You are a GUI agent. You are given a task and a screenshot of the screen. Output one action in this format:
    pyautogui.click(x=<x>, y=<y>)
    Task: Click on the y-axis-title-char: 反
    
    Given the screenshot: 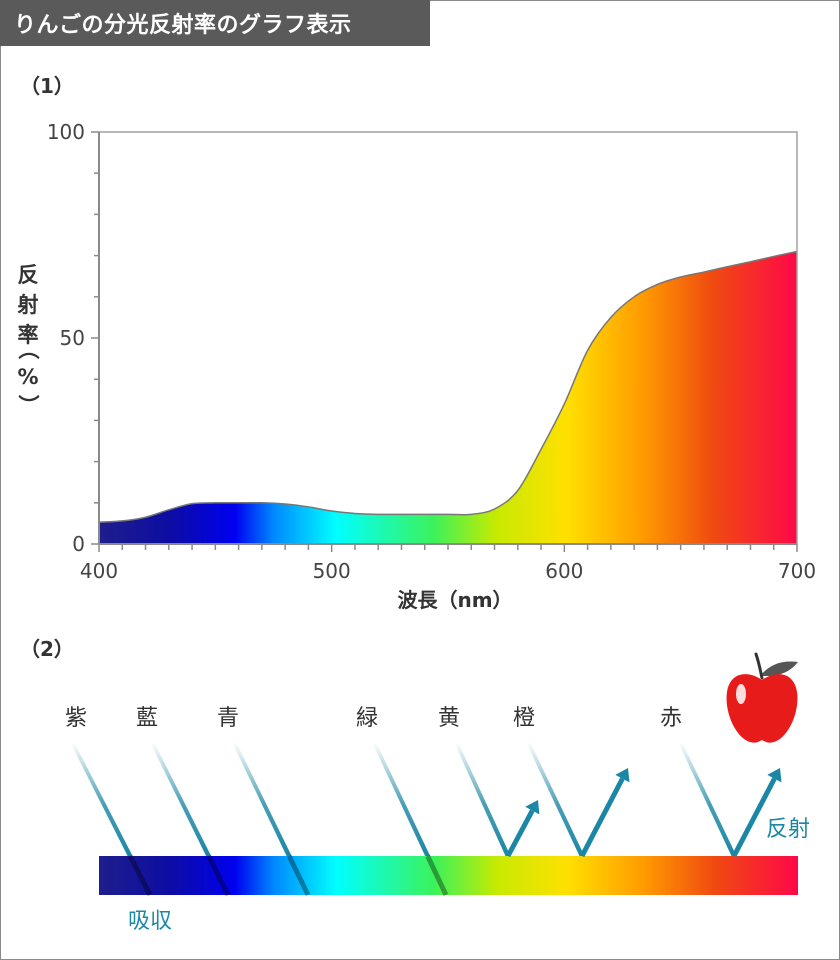 What is the action you would take?
    pyautogui.click(x=28, y=275)
    